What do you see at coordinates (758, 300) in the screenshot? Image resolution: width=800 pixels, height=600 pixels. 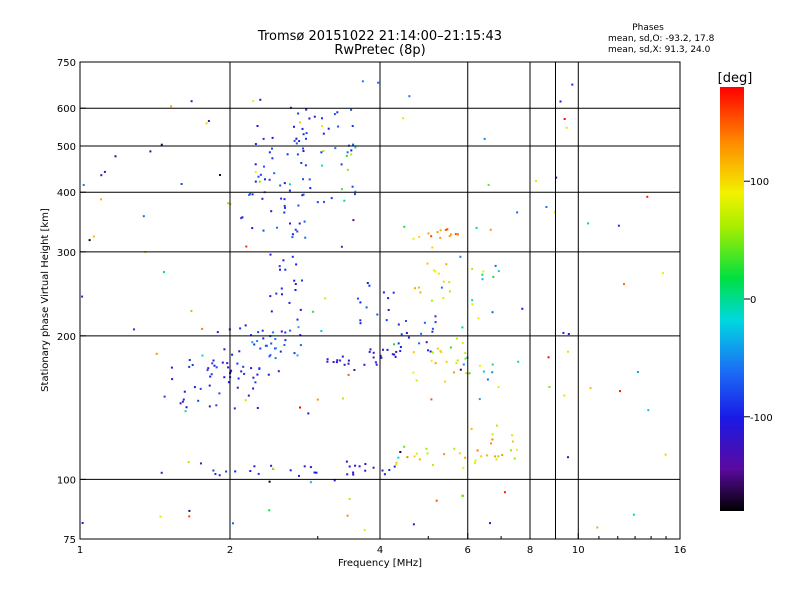 I see `colorbar-ticks: 100 0 -100` at bounding box center [758, 300].